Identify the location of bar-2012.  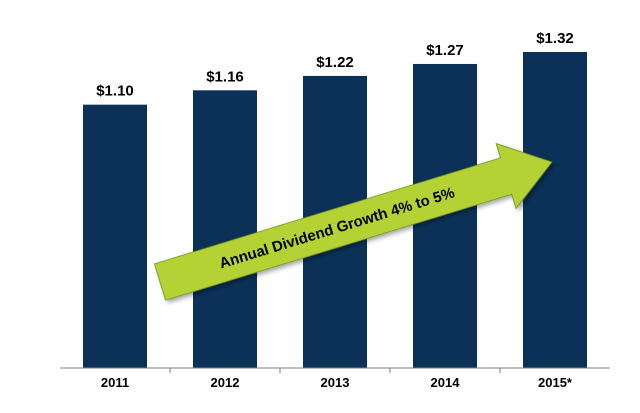
(225, 229).